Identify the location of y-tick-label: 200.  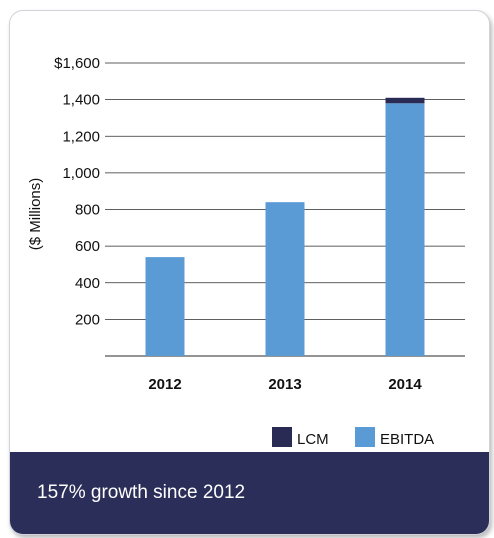
(87, 319).